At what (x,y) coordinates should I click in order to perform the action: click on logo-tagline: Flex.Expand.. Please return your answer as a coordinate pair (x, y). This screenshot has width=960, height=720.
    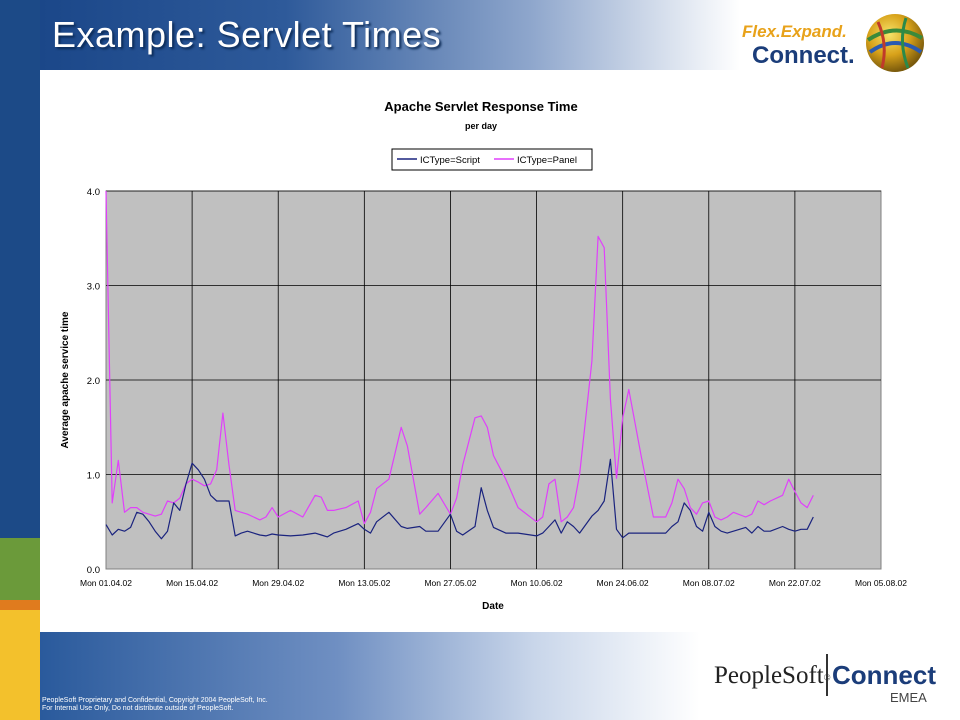
    Looking at the image, I should click on (794, 31).